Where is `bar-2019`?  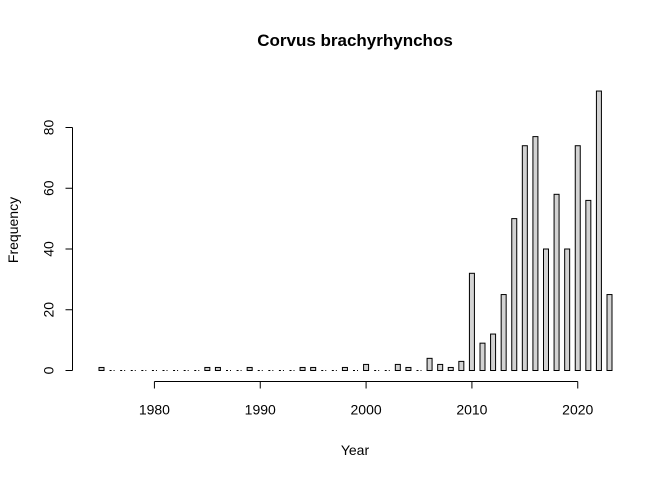 bar-2019 is located at coordinates (567, 309).